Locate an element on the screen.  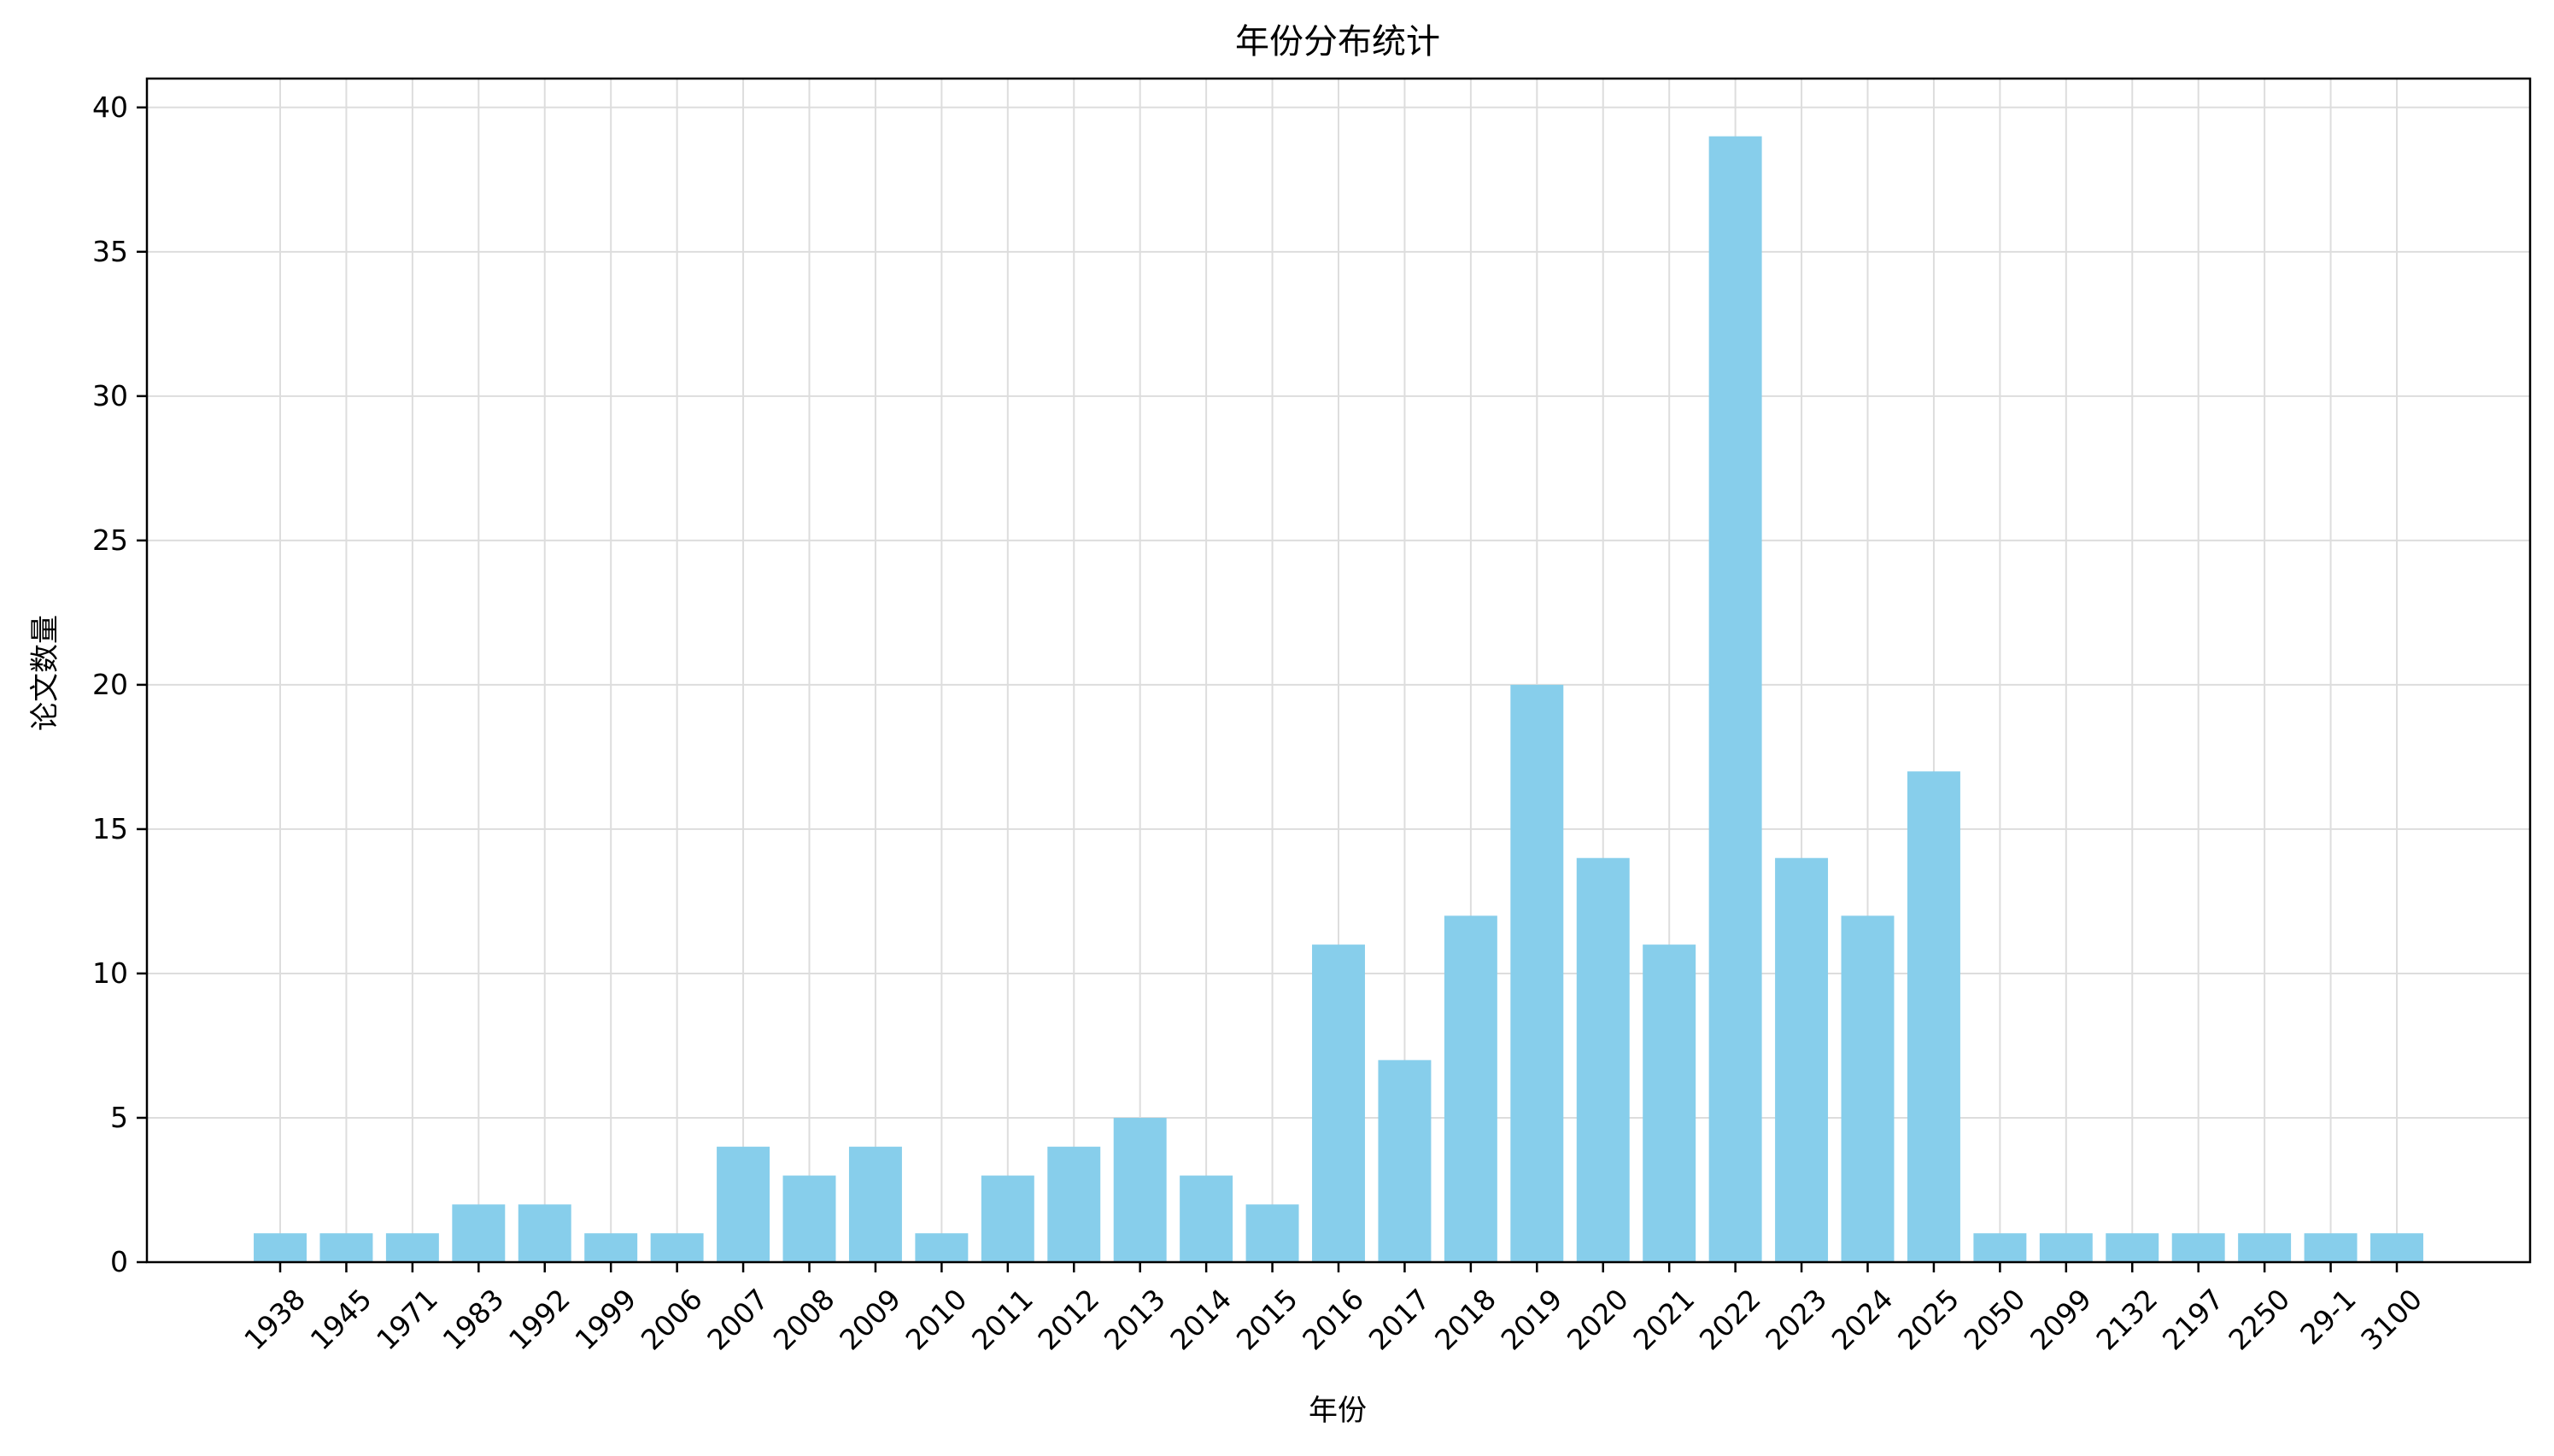
bar-2008 is located at coordinates (809, 1219).